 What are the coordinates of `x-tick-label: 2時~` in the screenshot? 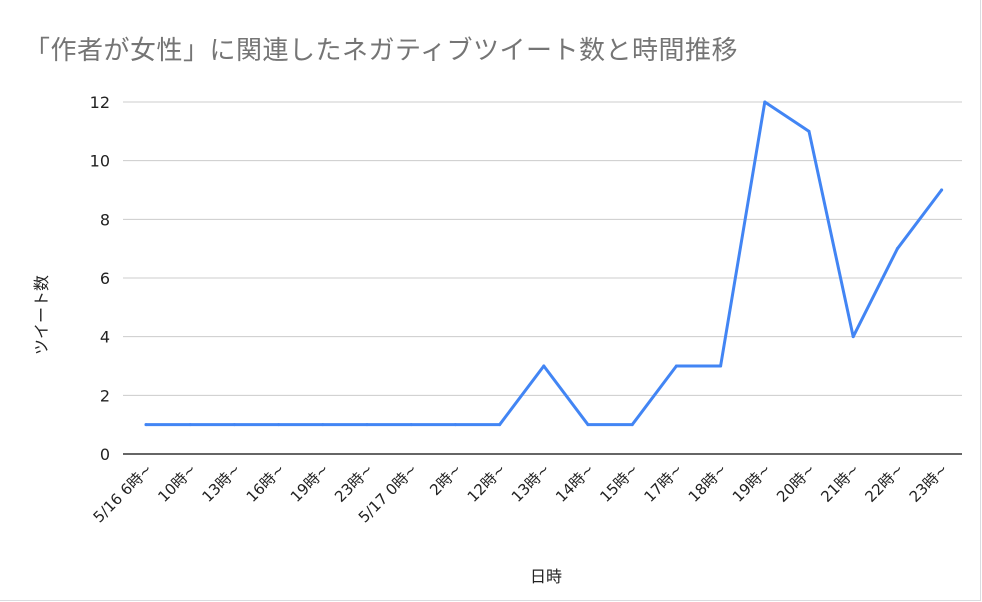 It's located at (445, 479).